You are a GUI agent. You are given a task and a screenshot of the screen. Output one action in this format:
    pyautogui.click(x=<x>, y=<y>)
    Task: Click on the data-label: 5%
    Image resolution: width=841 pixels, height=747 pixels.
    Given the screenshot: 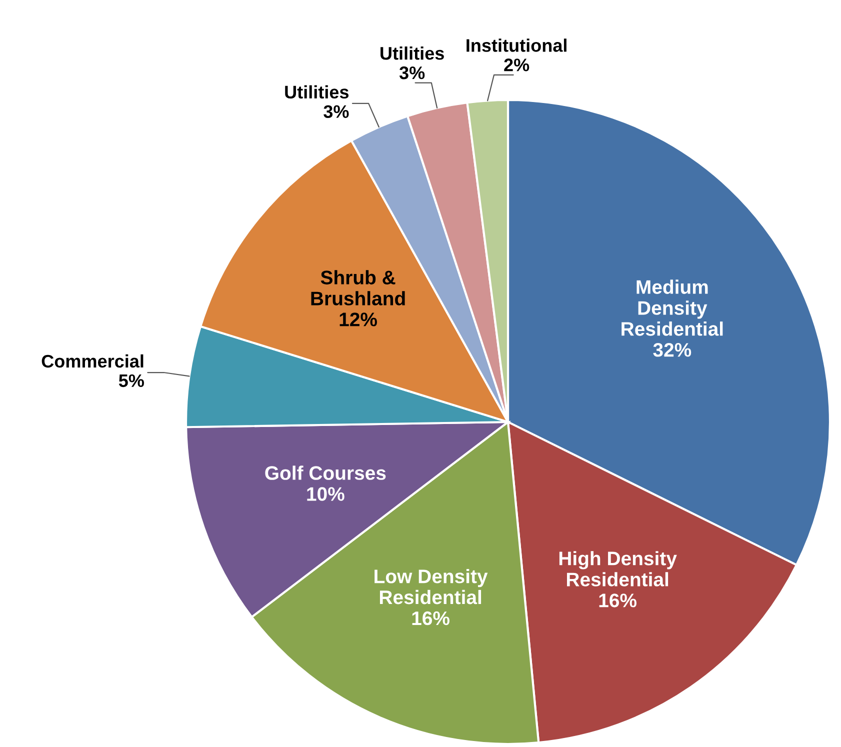 What is the action you would take?
    pyautogui.click(x=131, y=381)
    